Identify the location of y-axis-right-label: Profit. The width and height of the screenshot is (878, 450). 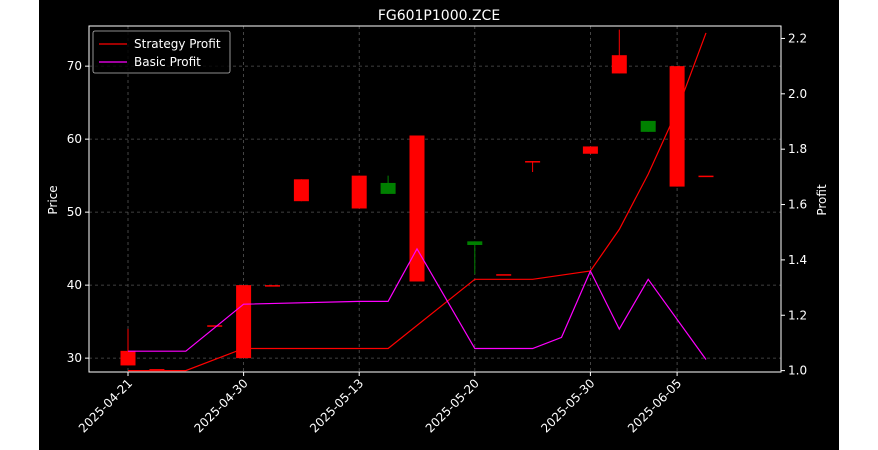
(822, 200).